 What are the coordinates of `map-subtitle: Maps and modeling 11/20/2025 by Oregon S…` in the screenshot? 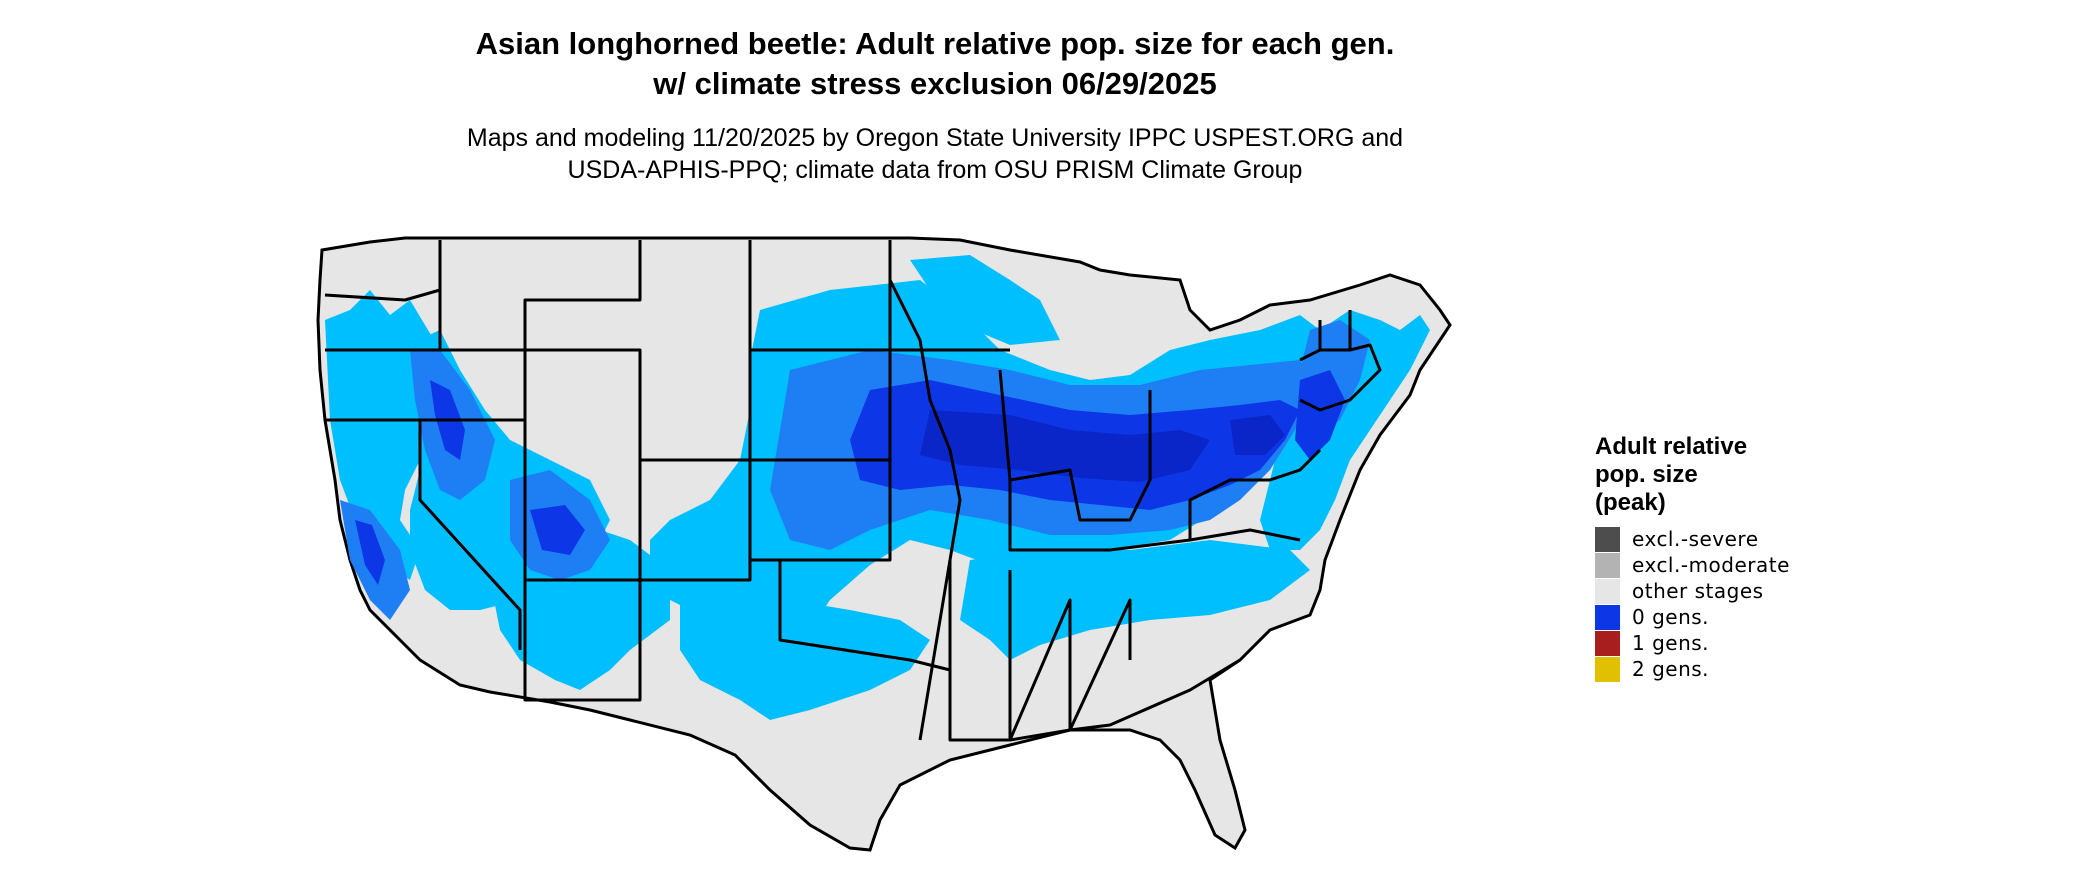 It's located at (935, 154).